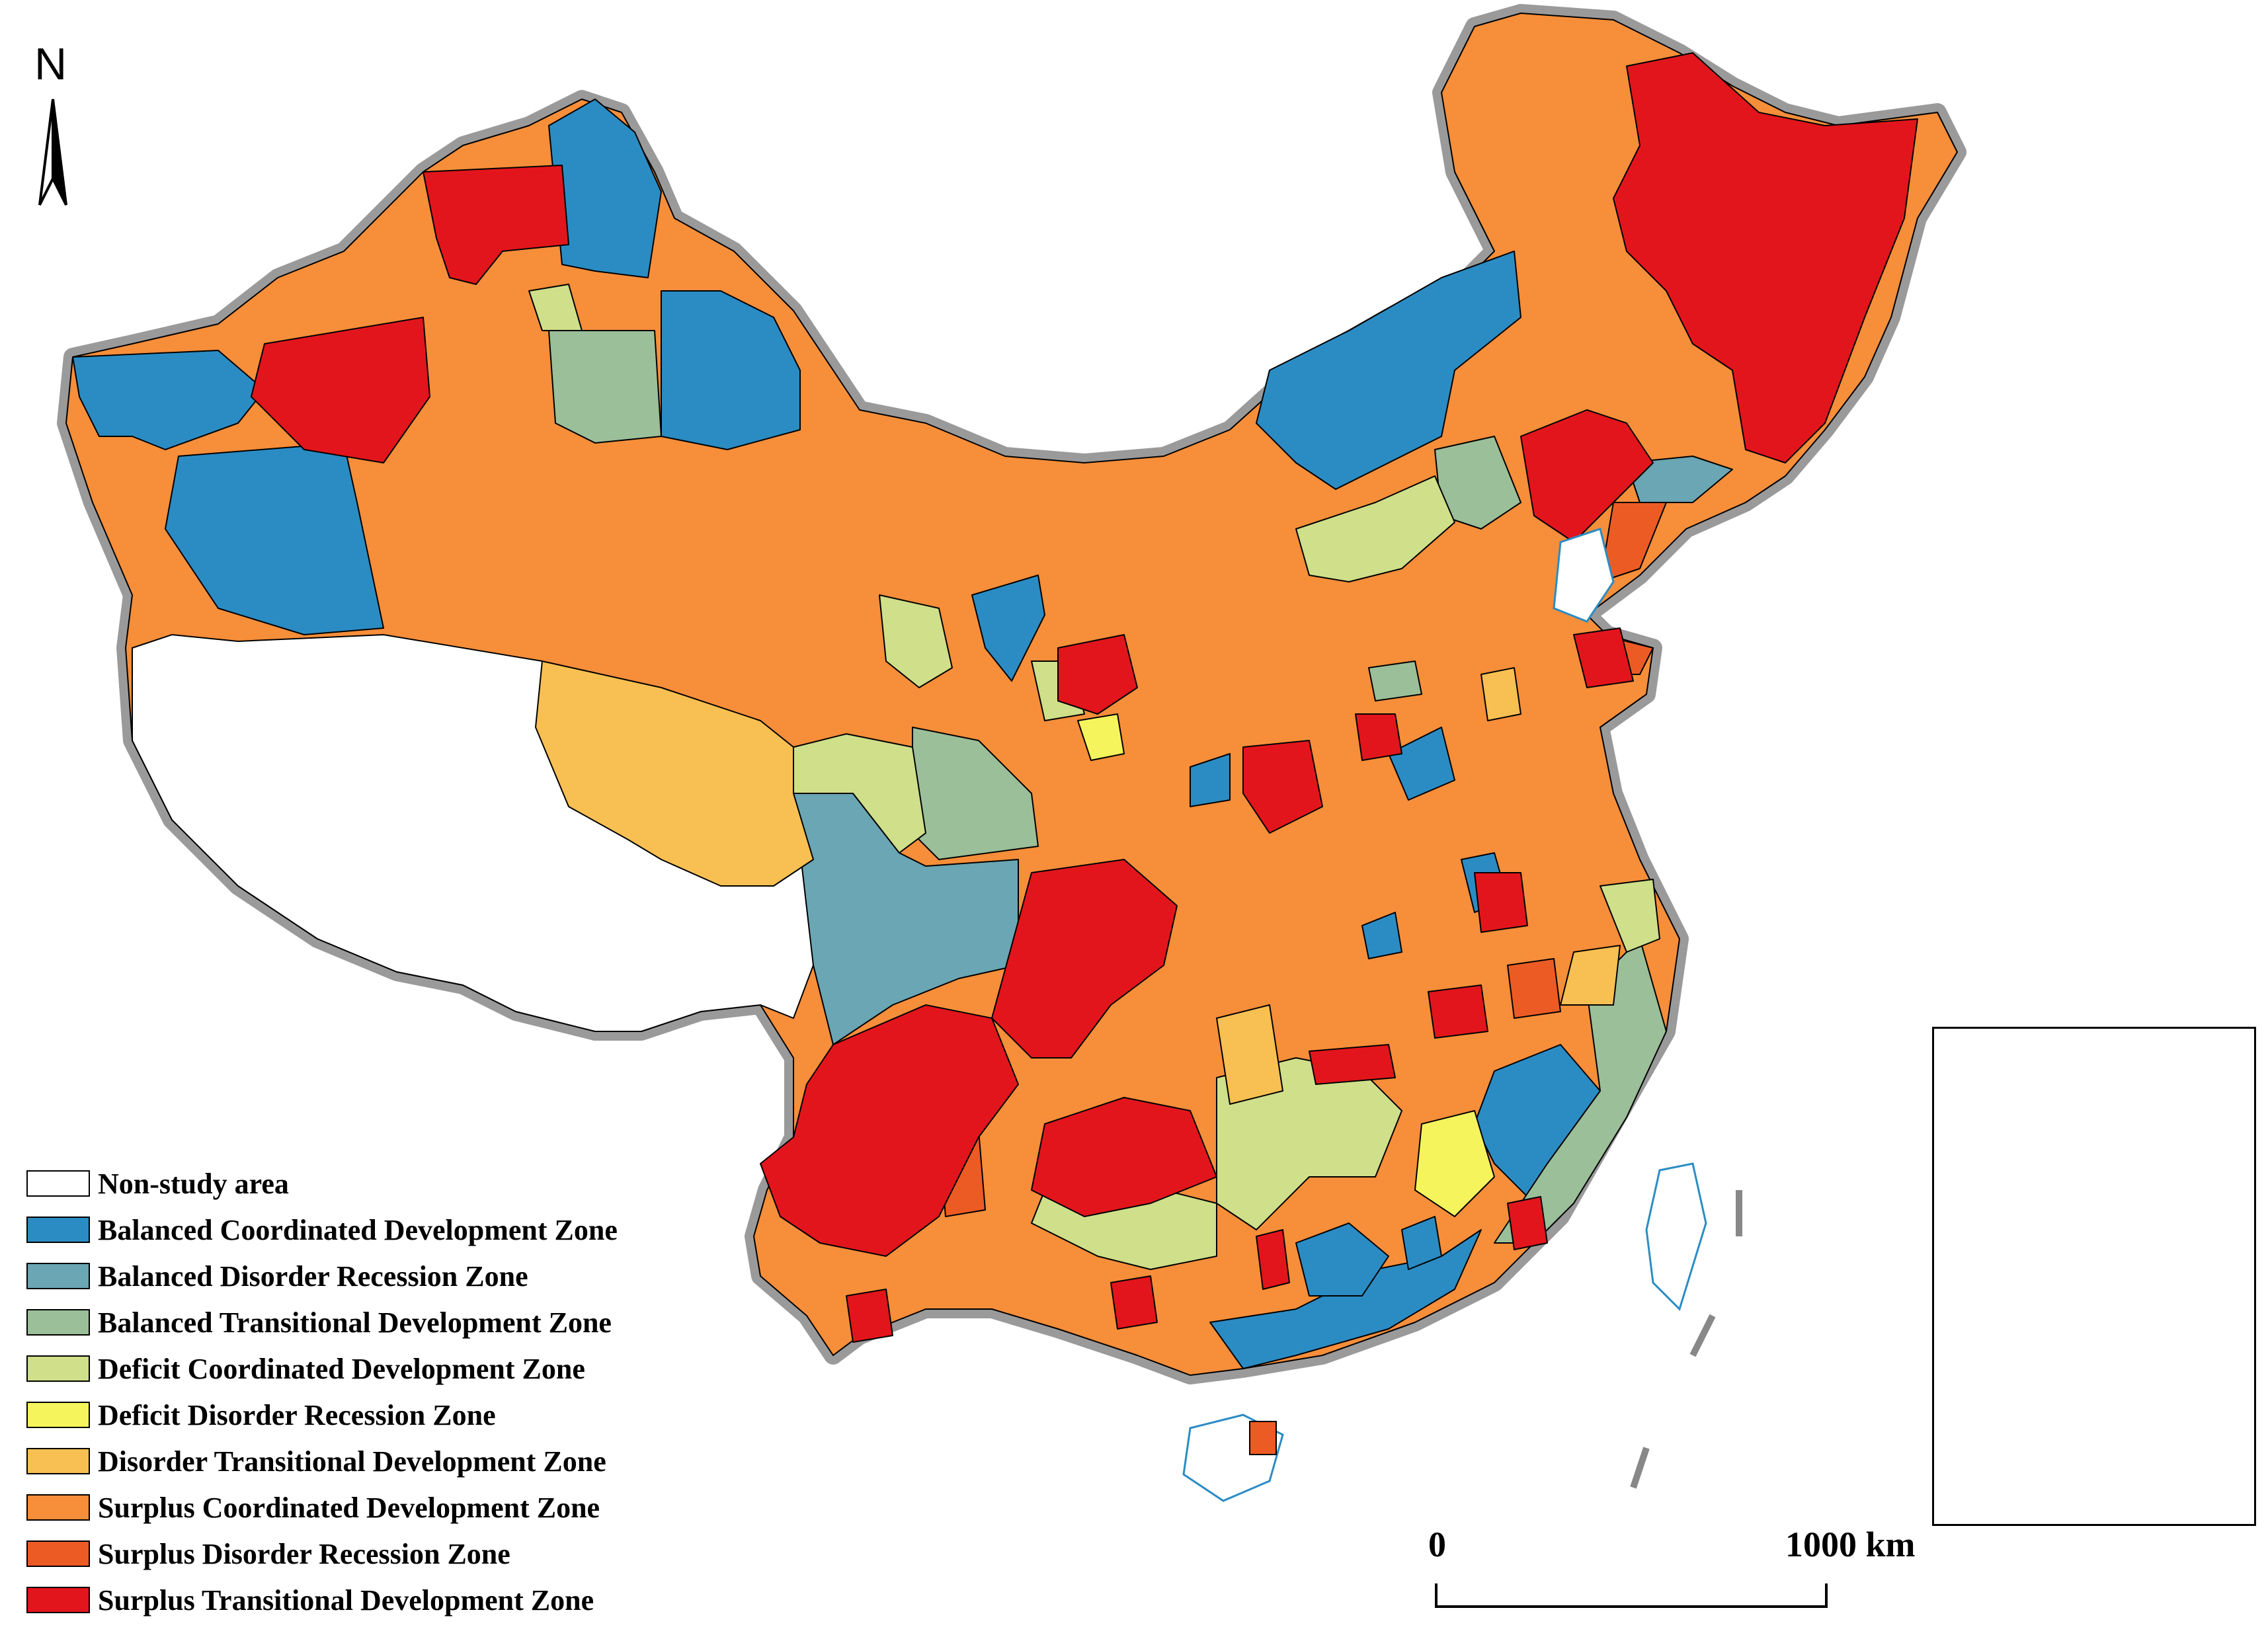 This screenshot has width=2268, height=1639. Describe the element at coordinates (2094, 1277) in the screenshot. I see `inset-frame` at that location.